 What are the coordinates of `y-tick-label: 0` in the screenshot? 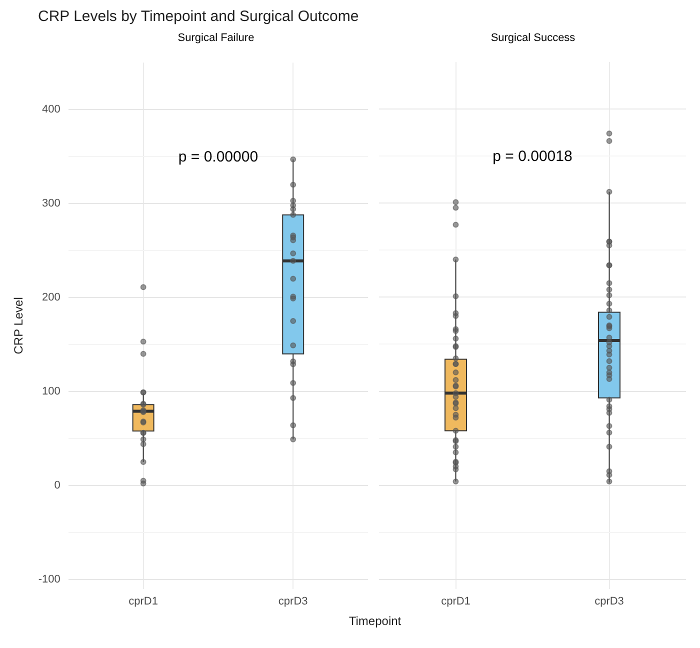 It's located at (57, 485).